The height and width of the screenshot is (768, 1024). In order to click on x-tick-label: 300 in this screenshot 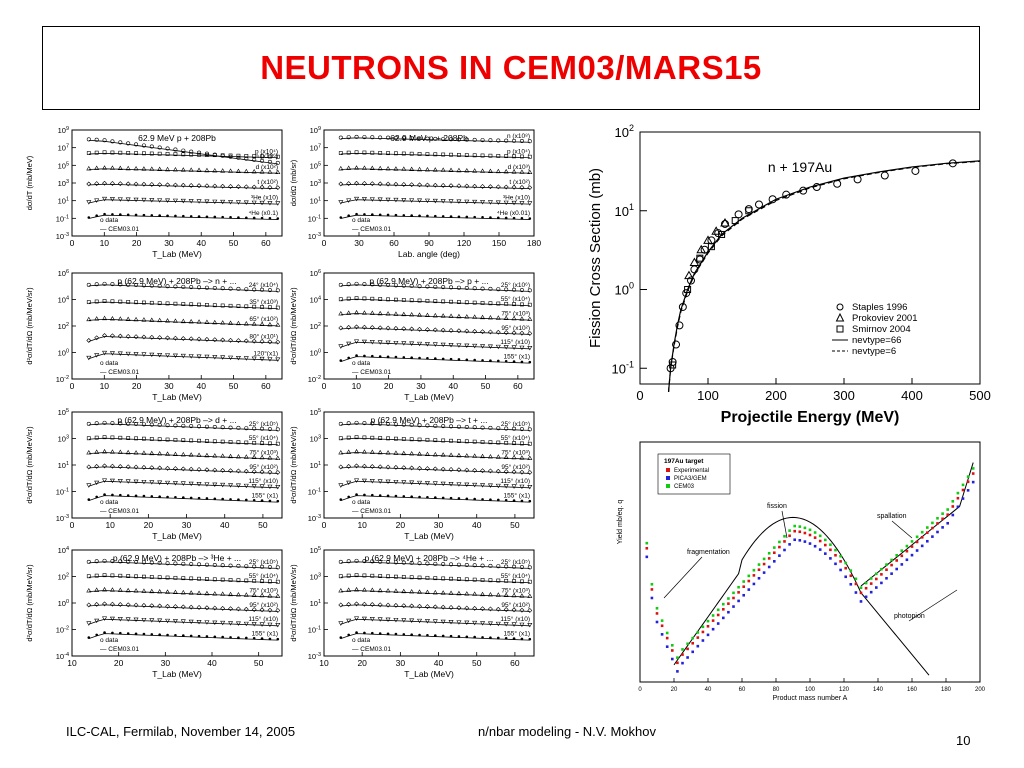, I will do `click(844, 395)`.